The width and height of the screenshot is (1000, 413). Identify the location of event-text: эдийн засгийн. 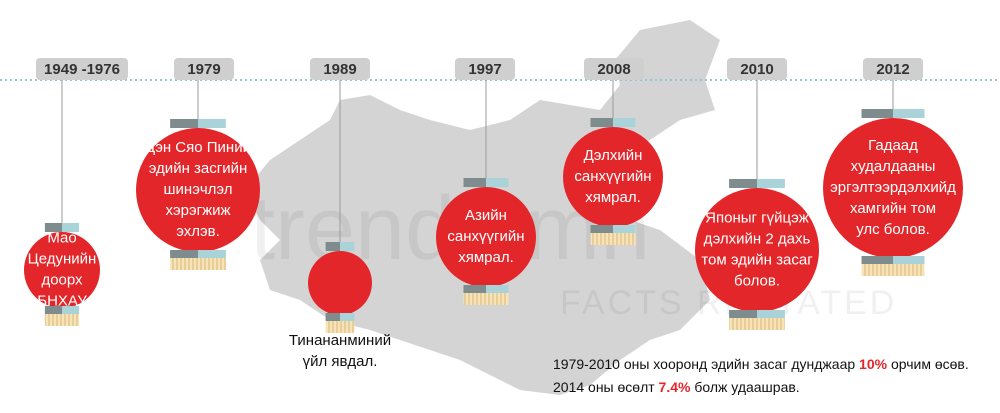
(198, 168).